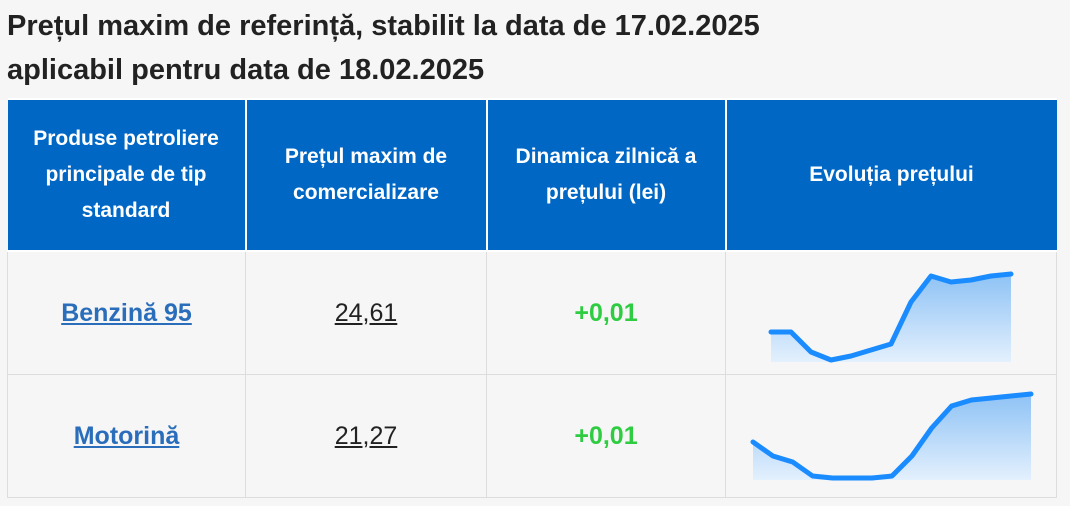 Image resolution: width=1070 pixels, height=506 pixels. I want to click on cell: Motorină, so click(126, 436).